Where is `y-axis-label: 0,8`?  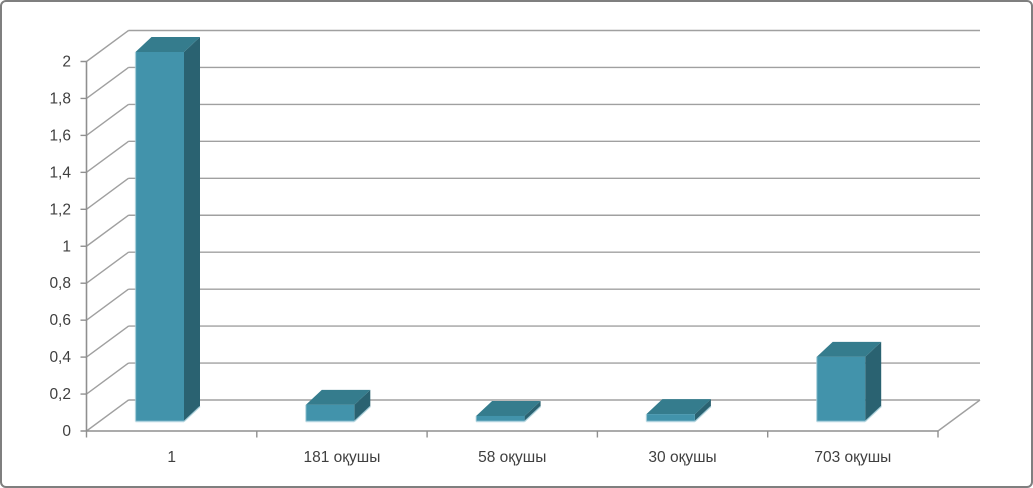
y-axis-label: 0,8 is located at coordinates (60, 283).